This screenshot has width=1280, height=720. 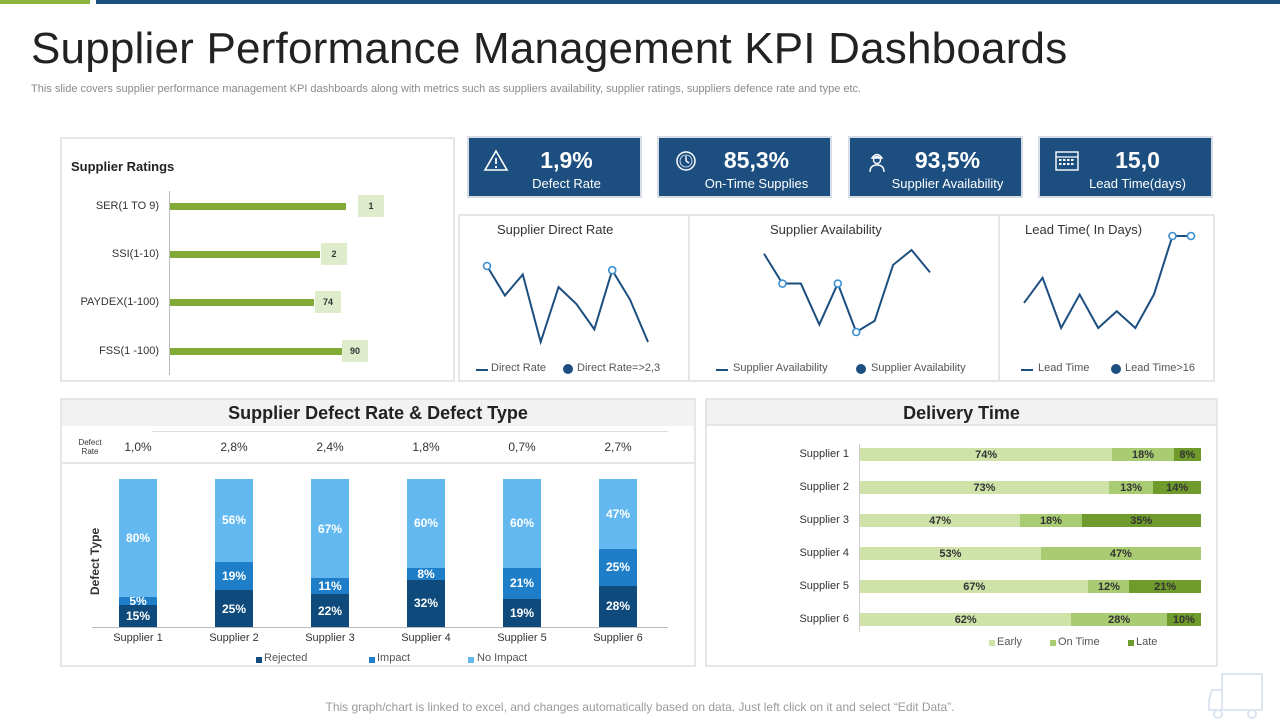 What do you see at coordinates (877, 163) in the screenshot?
I see `worker-icon` at bounding box center [877, 163].